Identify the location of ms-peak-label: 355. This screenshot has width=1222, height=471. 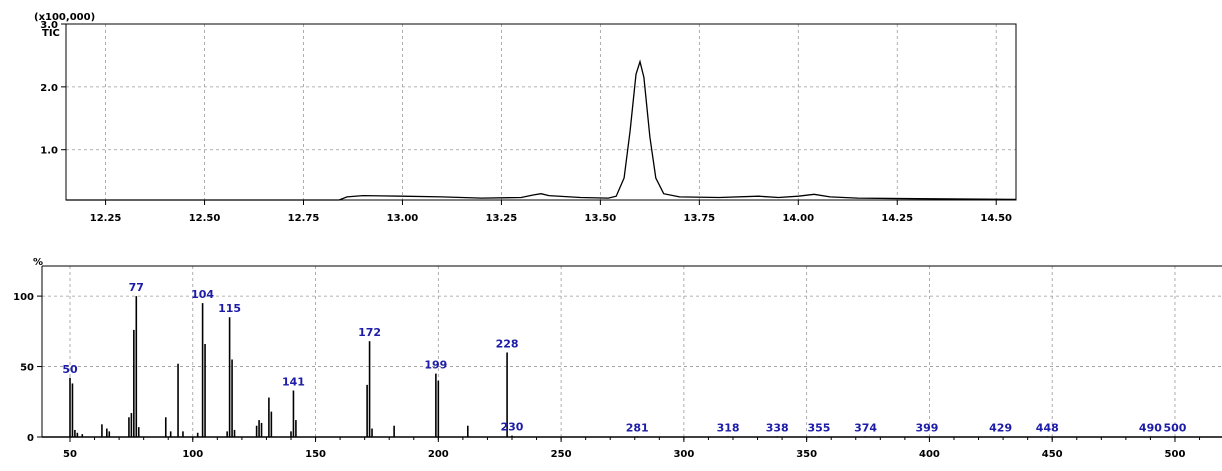
(818, 427).